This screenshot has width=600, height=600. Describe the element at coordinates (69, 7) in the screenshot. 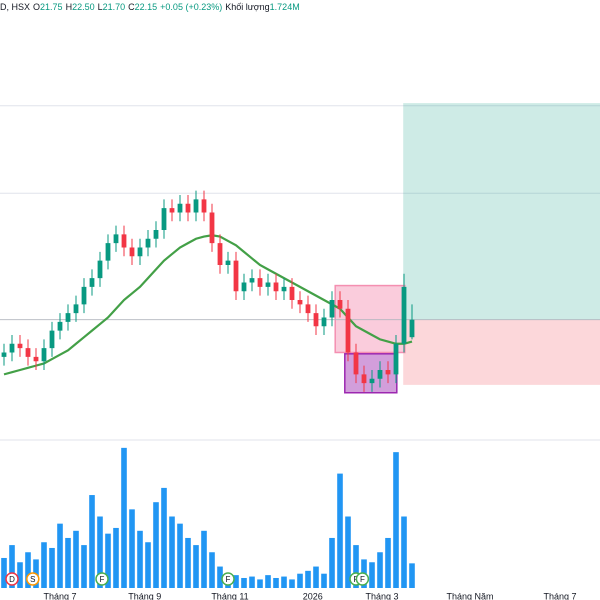

I see `ohlc-label: H` at that location.